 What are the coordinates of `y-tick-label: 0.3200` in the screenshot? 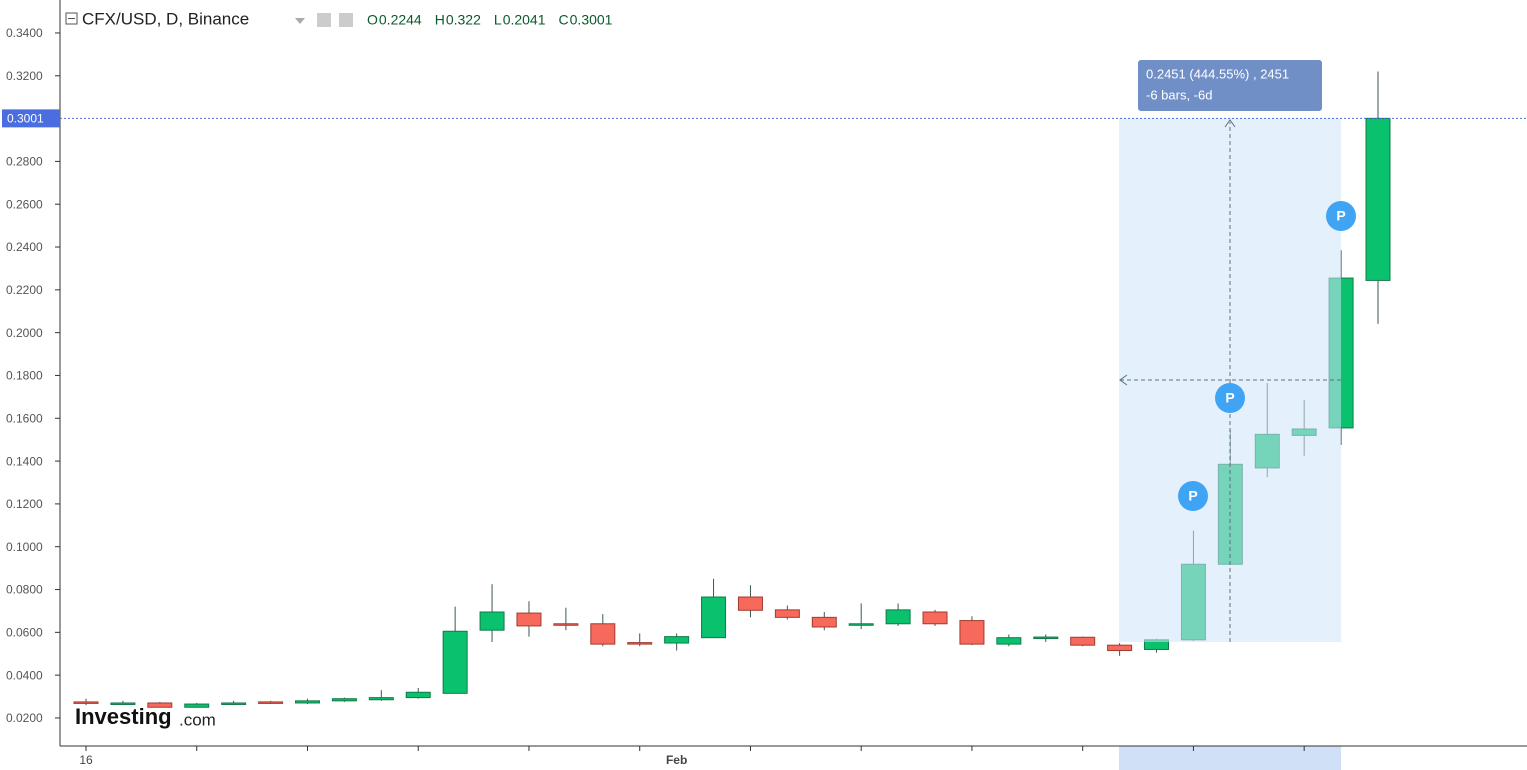 It's located at (24, 76).